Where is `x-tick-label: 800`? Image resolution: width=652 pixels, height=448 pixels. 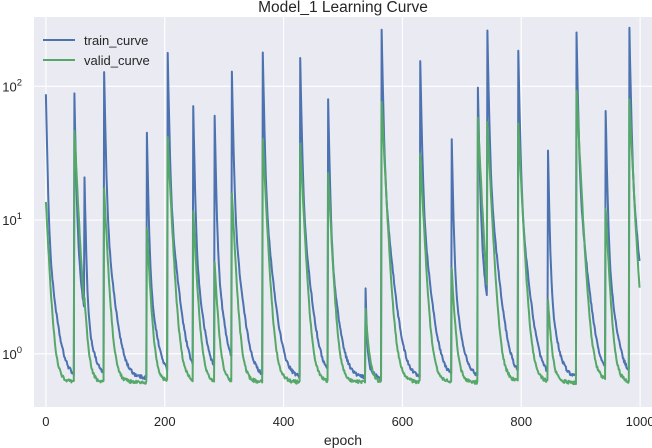 x-tick-label: 800 is located at coordinates (521, 421).